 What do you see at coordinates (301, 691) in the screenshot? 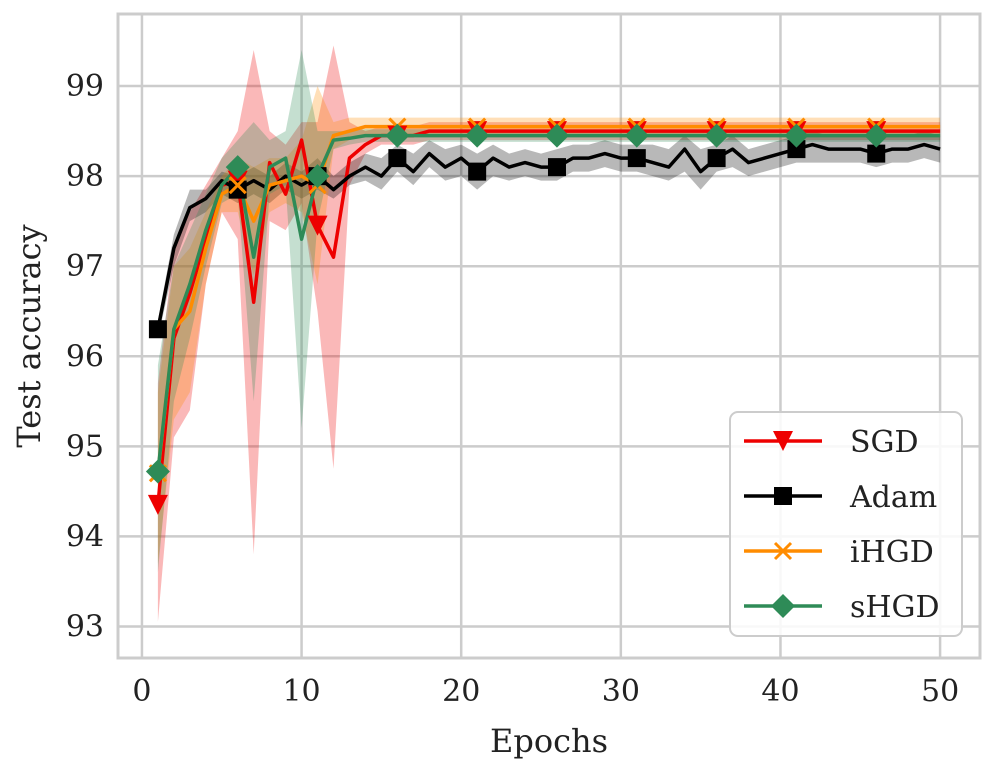
I see `x-tick-label: 10` at bounding box center [301, 691].